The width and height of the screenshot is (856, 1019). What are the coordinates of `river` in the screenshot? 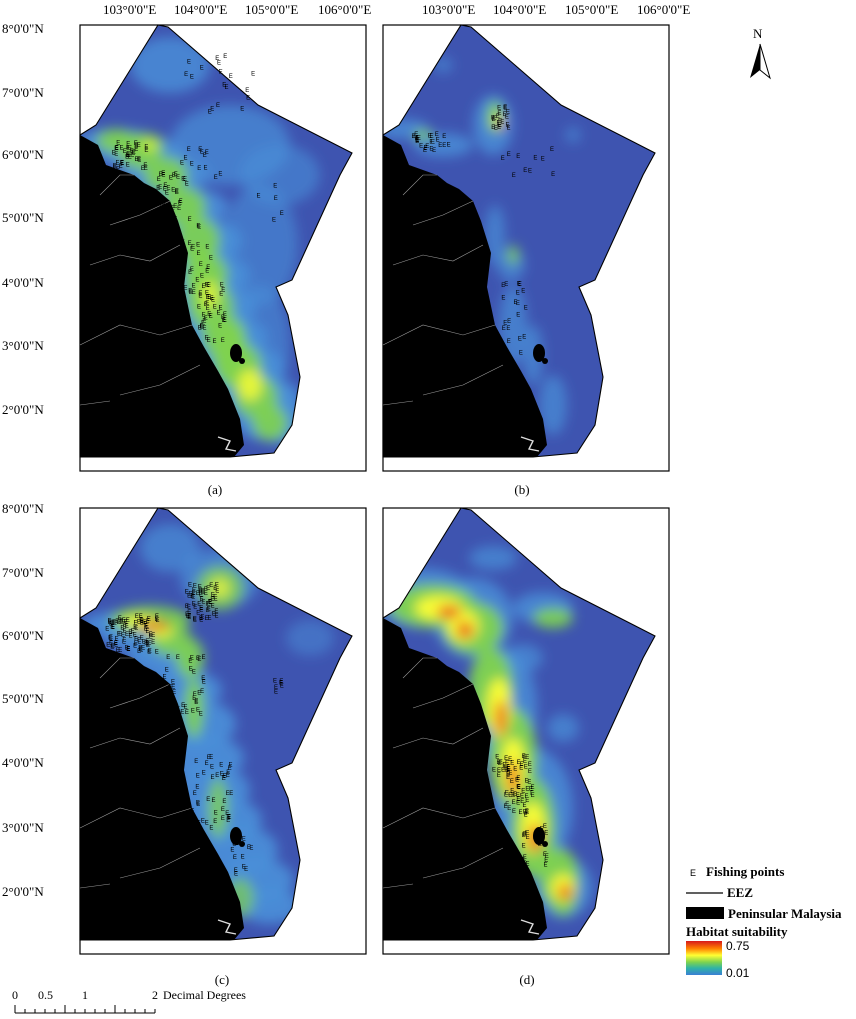 It's located at (530, 444).